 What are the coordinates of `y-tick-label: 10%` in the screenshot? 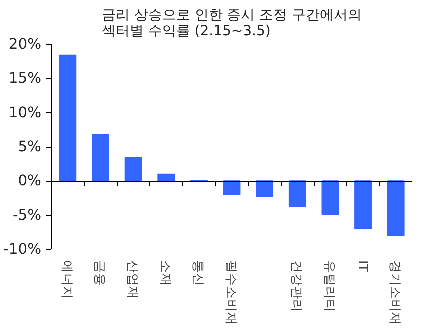 It's located at (25, 113).